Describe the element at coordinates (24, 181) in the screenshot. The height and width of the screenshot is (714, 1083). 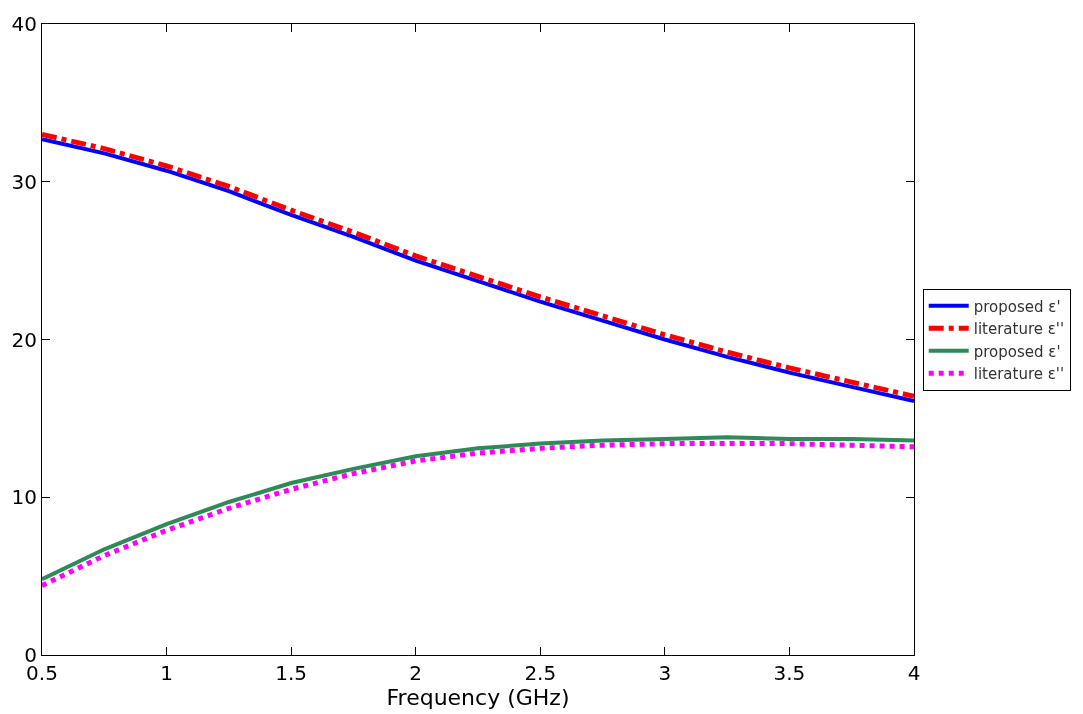
I see `y-tick-label: 30` at that location.